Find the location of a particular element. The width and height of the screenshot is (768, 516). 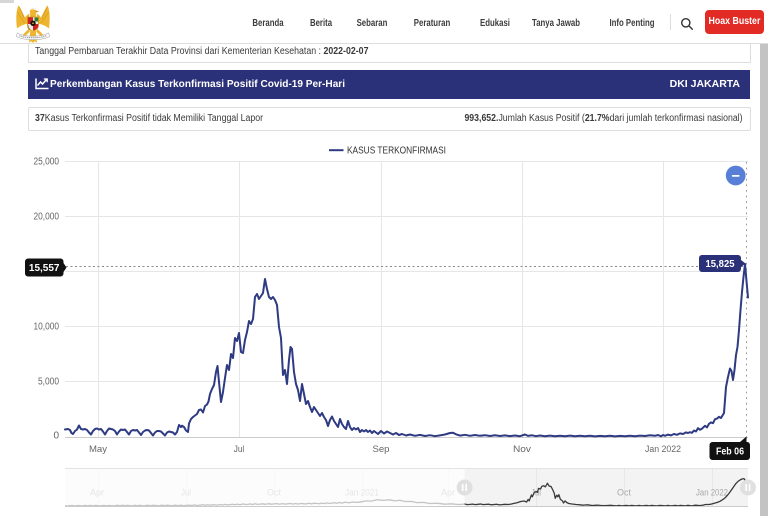

svg-text: 20,000 is located at coordinates (47, 217).